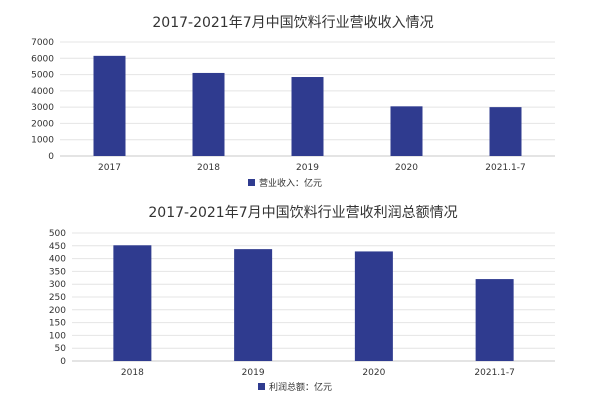 This screenshot has height=400, width=600. Describe the element at coordinates (57, 272) in the screenshot. I see `y-tick-label: 350` at that location.